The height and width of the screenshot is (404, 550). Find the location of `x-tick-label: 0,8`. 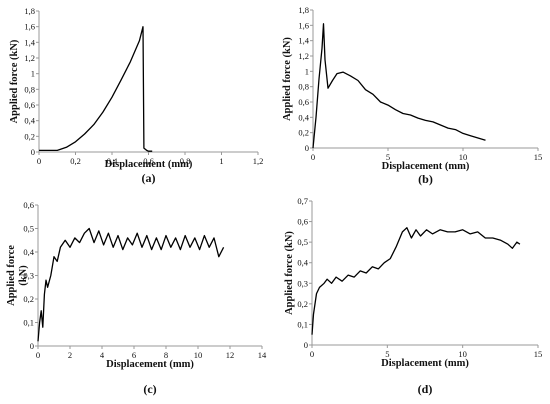

x-tick-label: 0,8 is located at coordinates (185, 161).